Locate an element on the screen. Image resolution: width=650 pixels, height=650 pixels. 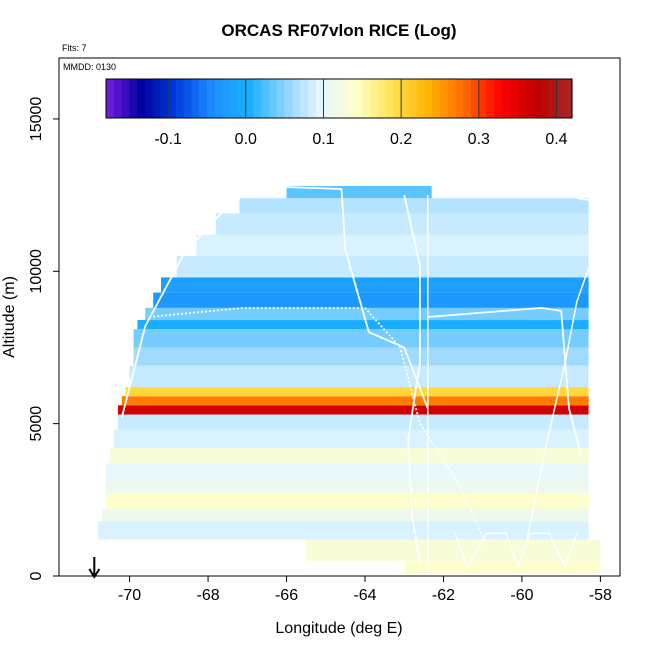
colorbar-frame is located at coordinates (339, 98).